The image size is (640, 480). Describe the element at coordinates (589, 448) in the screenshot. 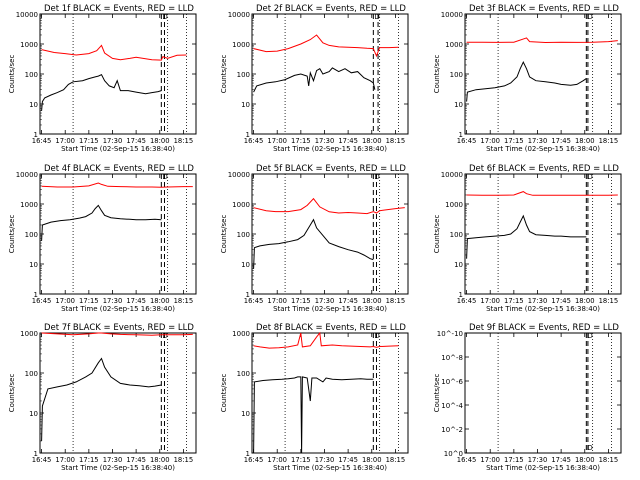

I see `marker-label-bottom: D` at that location.